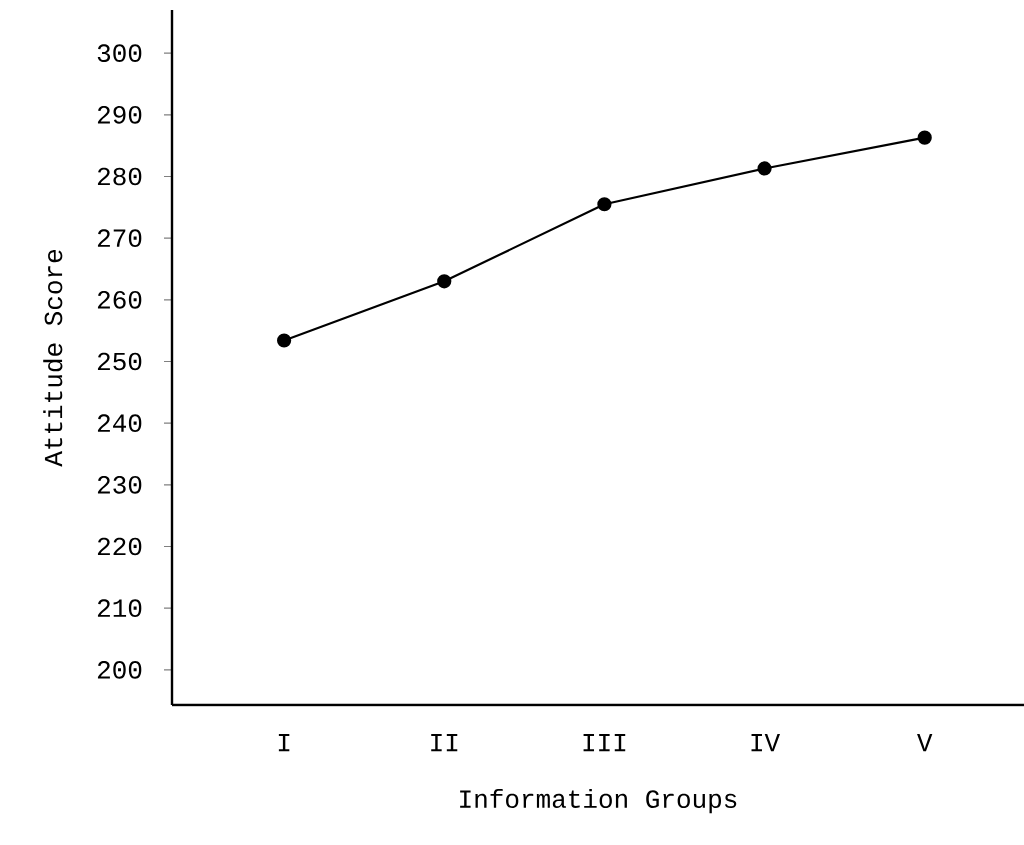  Describe the element at coordinates (925, 743) in the screenshot. I see `x-tick-label: V` at that location.